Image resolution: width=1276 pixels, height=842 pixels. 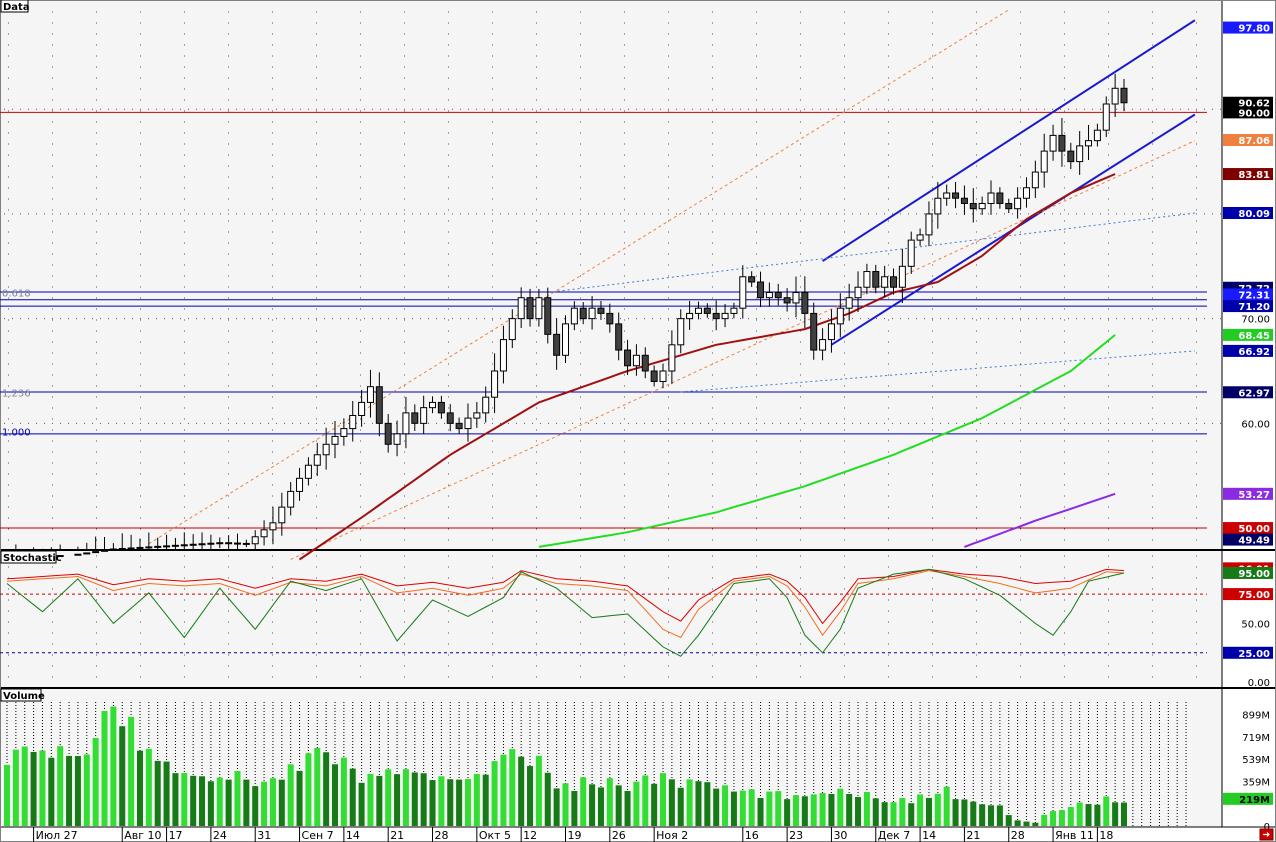 What do you see at coordinates (1254, 393) in the screenshot?
I see `price-badge: 62.97` at bounding box center [1254, 393].